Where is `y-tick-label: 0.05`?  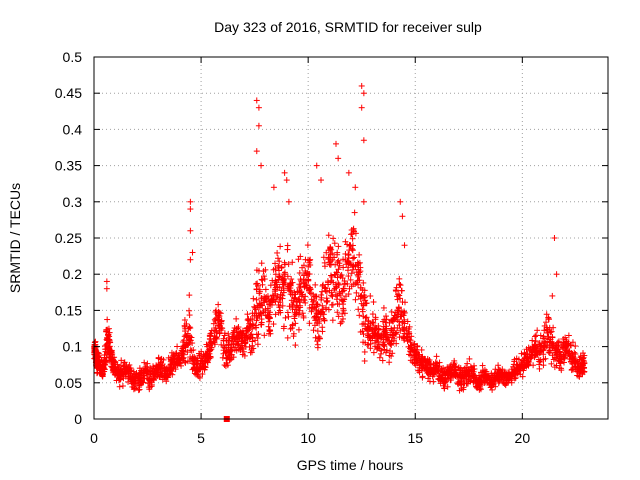 y-tick-label: 0.05 is located at coordinates (68, 383).